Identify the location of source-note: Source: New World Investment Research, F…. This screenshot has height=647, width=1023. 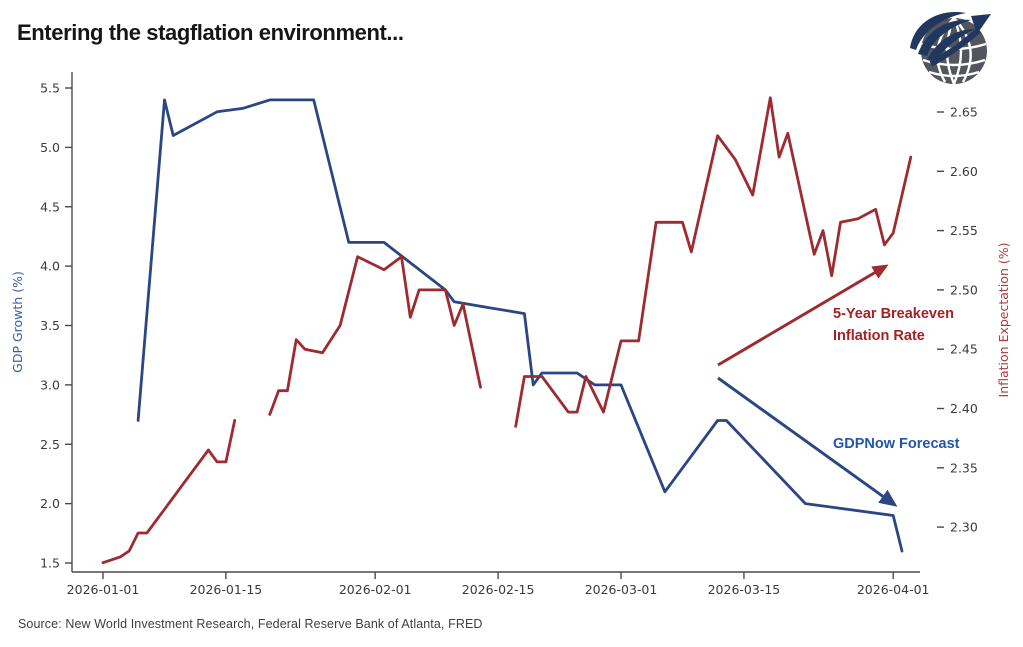
(250, 624).